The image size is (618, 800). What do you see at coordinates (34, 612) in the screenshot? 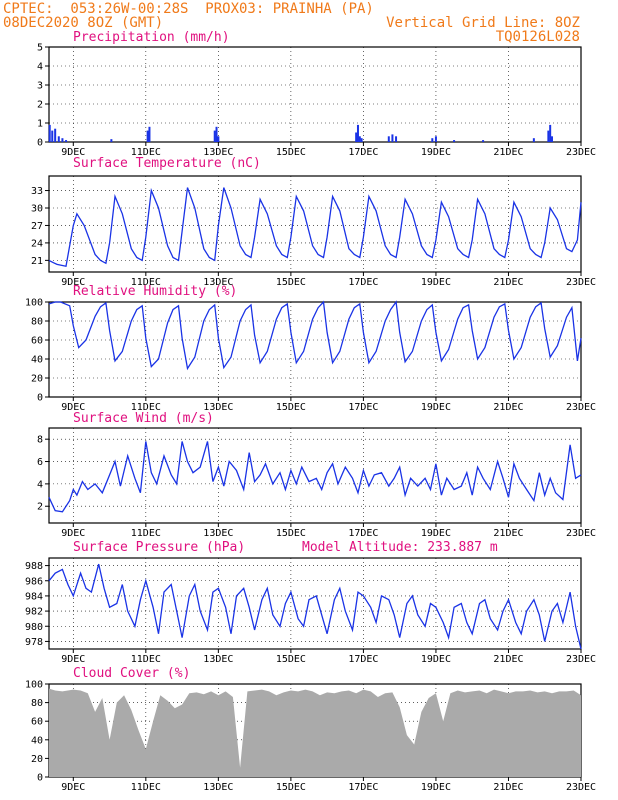
I see `y-tick-label: 982` at bounding box center [34, 612].